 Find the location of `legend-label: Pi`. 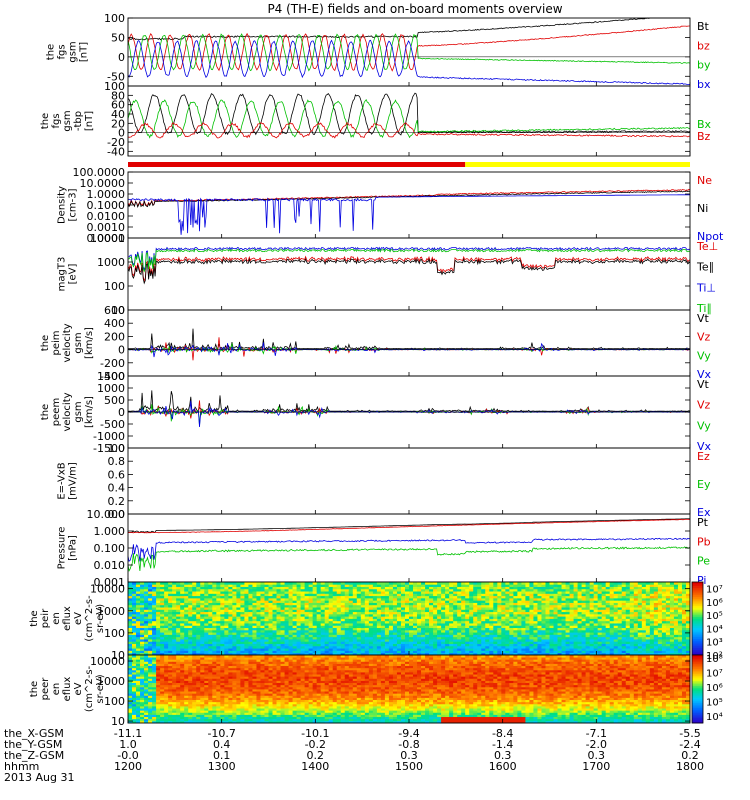

legend-label: Pi is located at coordinates (701, 580).